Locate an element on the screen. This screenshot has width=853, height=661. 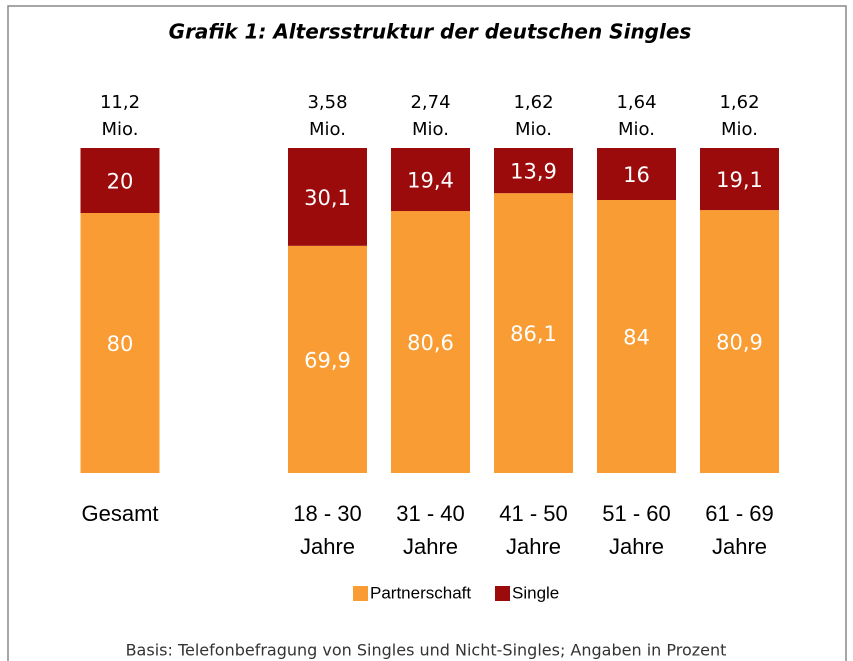
value-label: 13,9 is located at coordinates (533, 172).